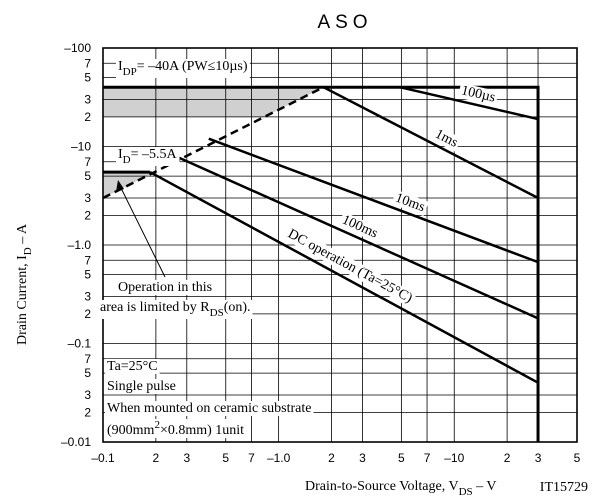 The height and width of the screenshot is (504, 592). I want to click on y-tick-label: –1.0, so click(80, 245).